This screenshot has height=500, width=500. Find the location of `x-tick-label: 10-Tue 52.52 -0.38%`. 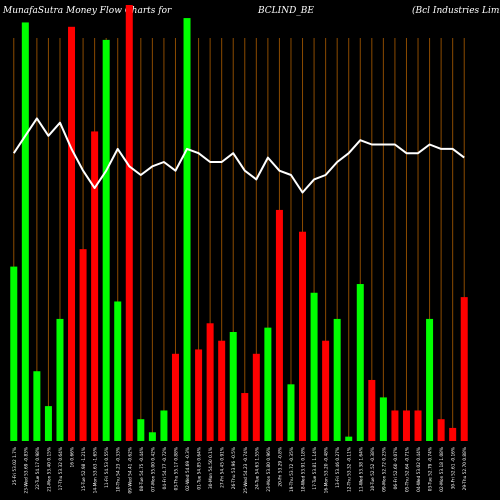

x-tick-label: 10-Tue 52.52 -0.38% is located at coordinates (373, 469).